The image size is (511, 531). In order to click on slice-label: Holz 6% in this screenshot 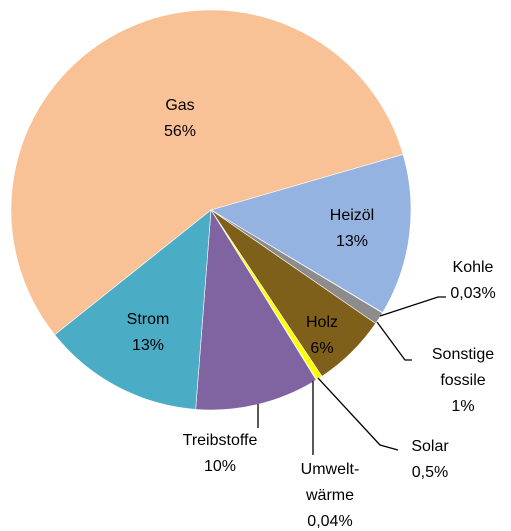, I will do `click(322, 336)`.